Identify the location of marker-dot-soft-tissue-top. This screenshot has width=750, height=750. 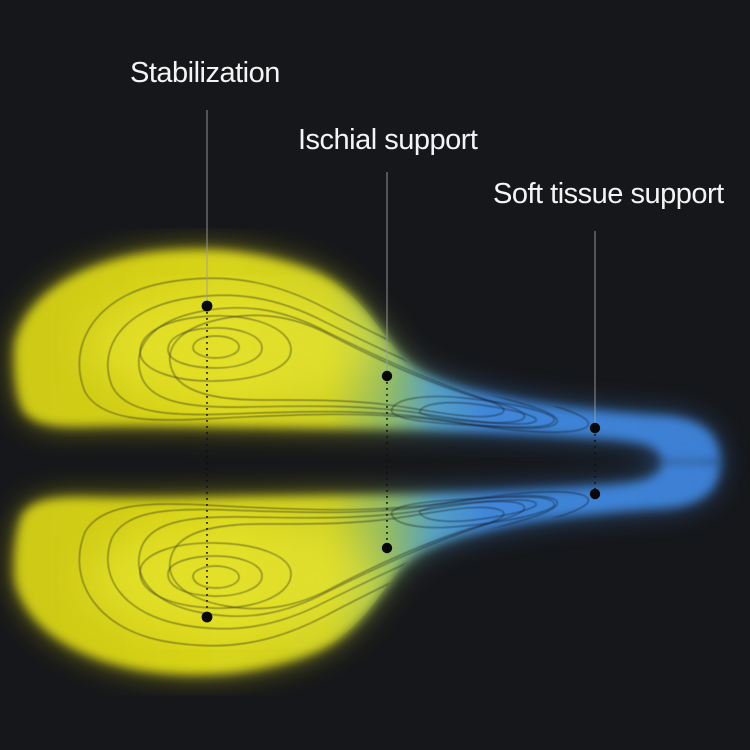
(595, 428).